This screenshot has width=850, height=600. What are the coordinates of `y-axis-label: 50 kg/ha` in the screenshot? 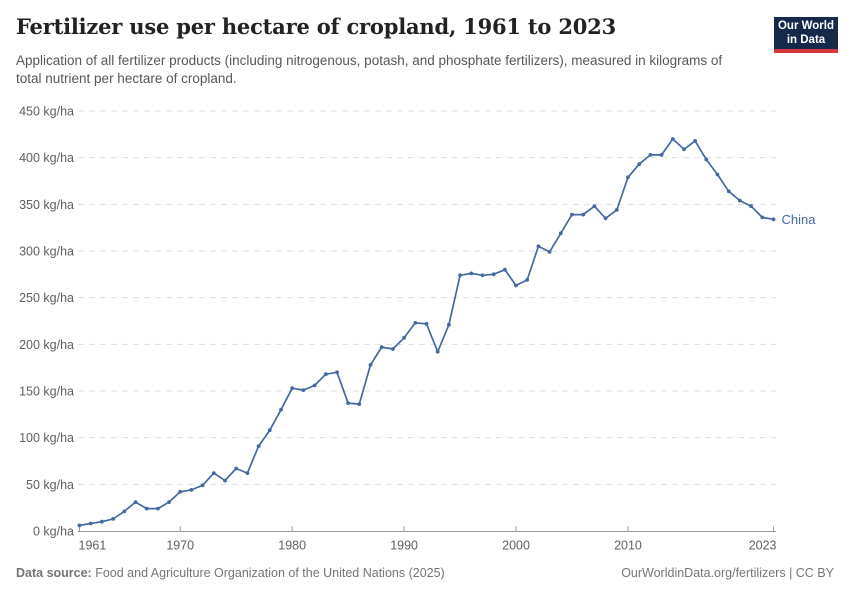 It's located at (50, 485).